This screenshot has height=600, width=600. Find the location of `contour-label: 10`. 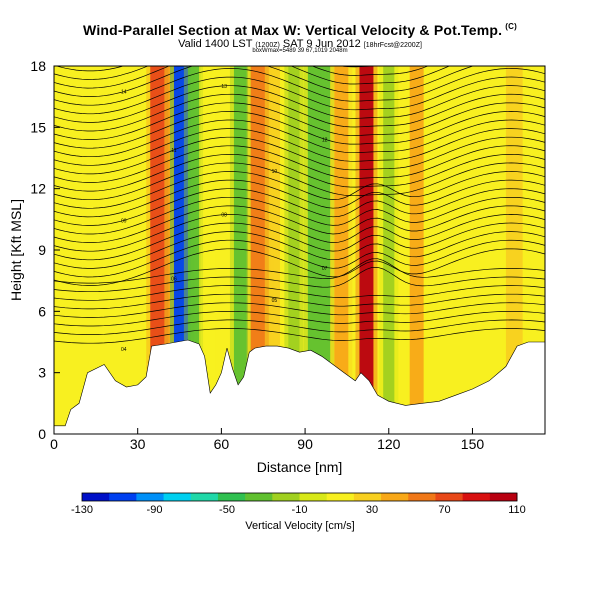

contour-label: 10 is located at coordinates (275, 172).